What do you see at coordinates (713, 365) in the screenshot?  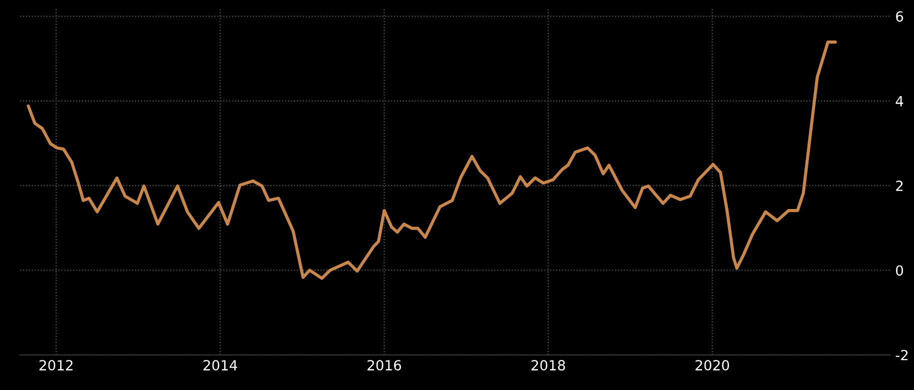 I see `x-tick-label: 2020` at bounding box center [713, 365].